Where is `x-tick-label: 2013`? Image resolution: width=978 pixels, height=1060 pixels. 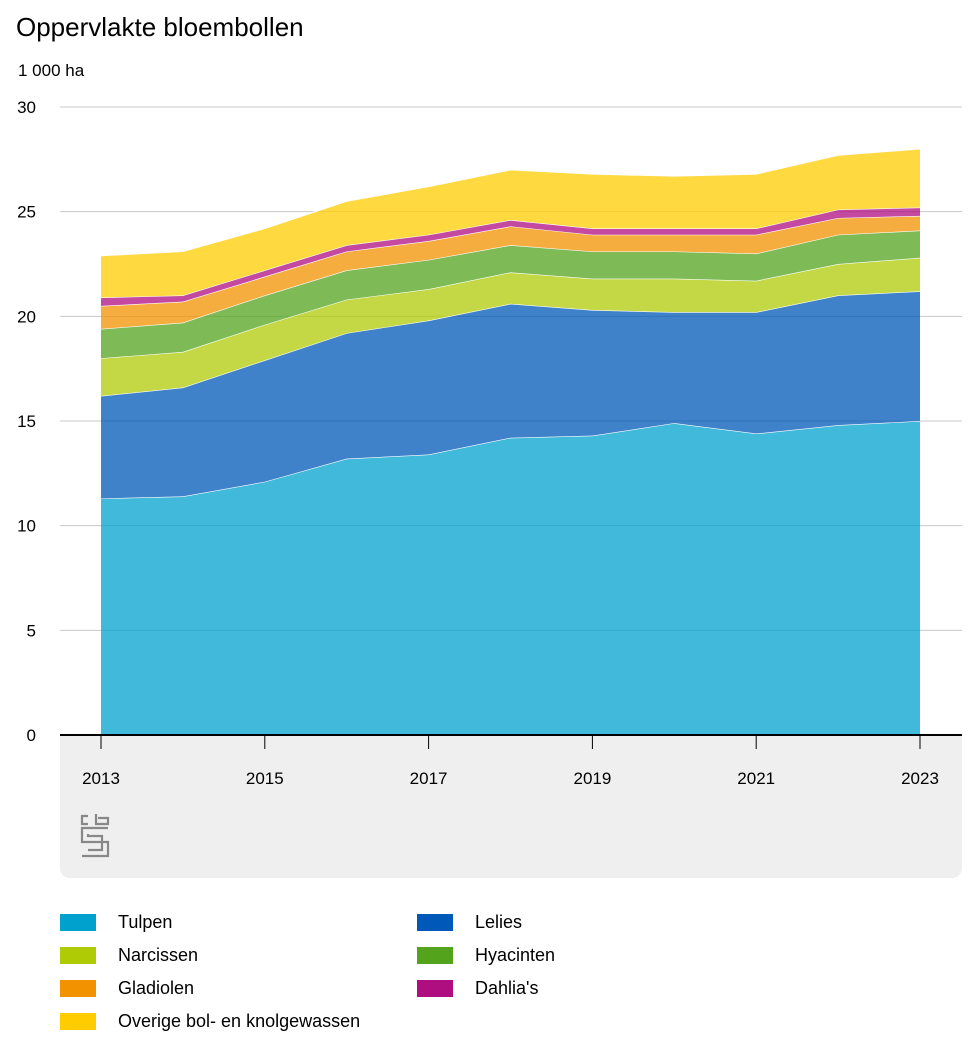
x-tick-label: 2013 is located at coordinates (101, 778).